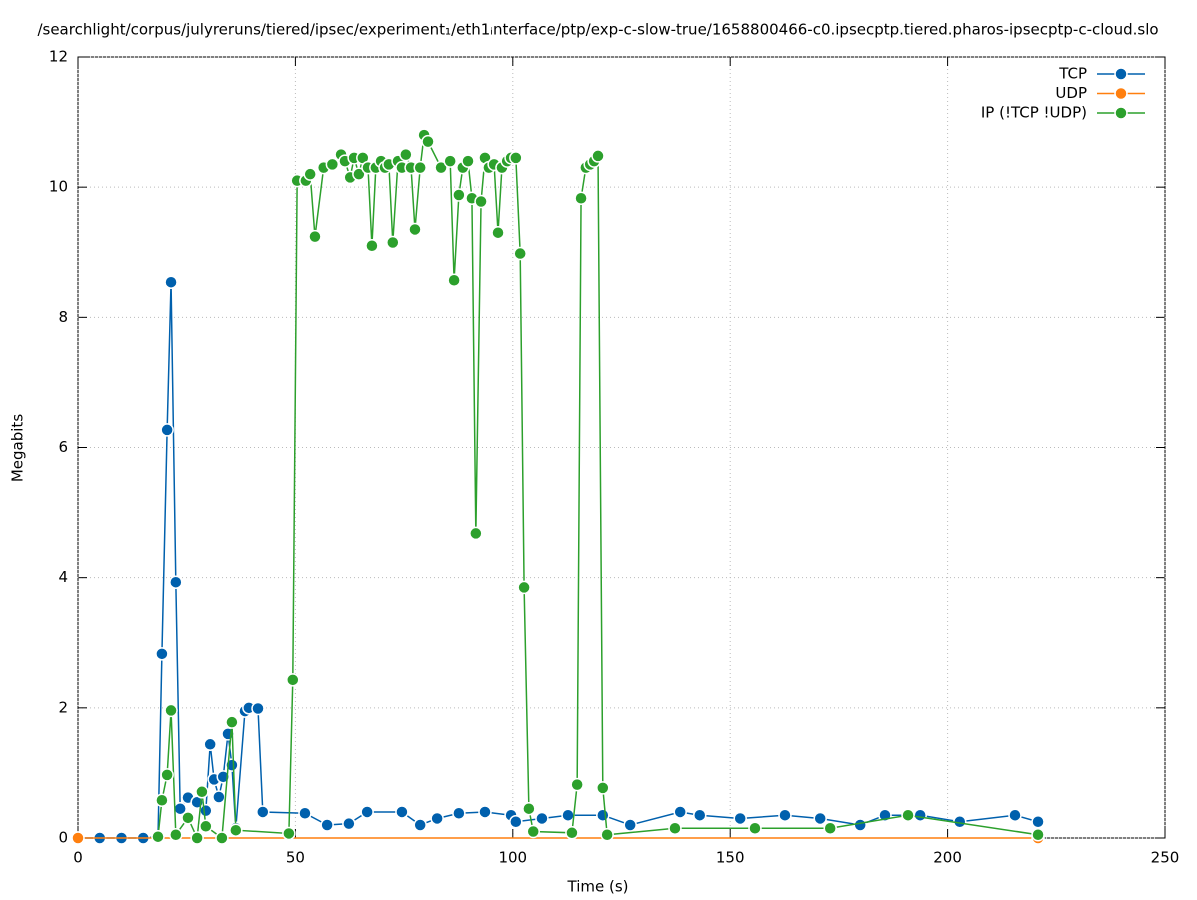 The height and width of the screenshot is (900, 1197). Describe the element at coordinates (63, 577) in the screenshot. I see `y-tick-label: 4` at that location.